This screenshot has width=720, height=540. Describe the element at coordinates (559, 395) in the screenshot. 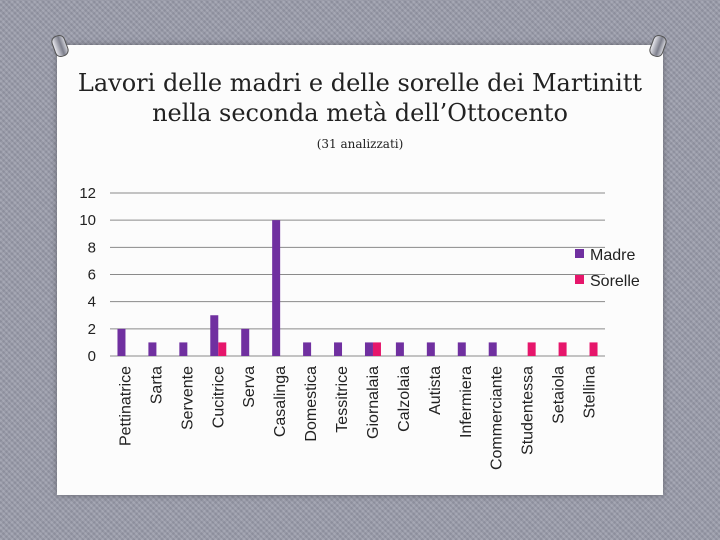

I see `x-tick-label: Setaiola` at that location.